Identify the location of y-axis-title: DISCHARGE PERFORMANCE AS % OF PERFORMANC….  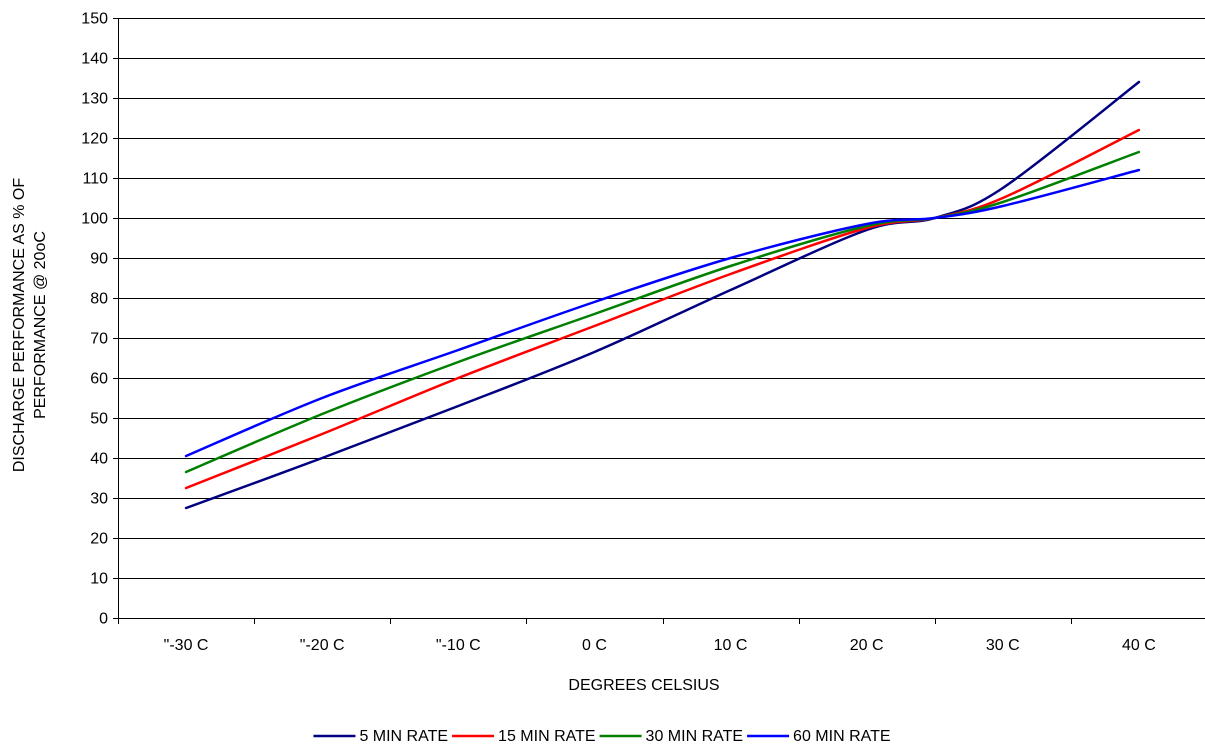
(30, 325).